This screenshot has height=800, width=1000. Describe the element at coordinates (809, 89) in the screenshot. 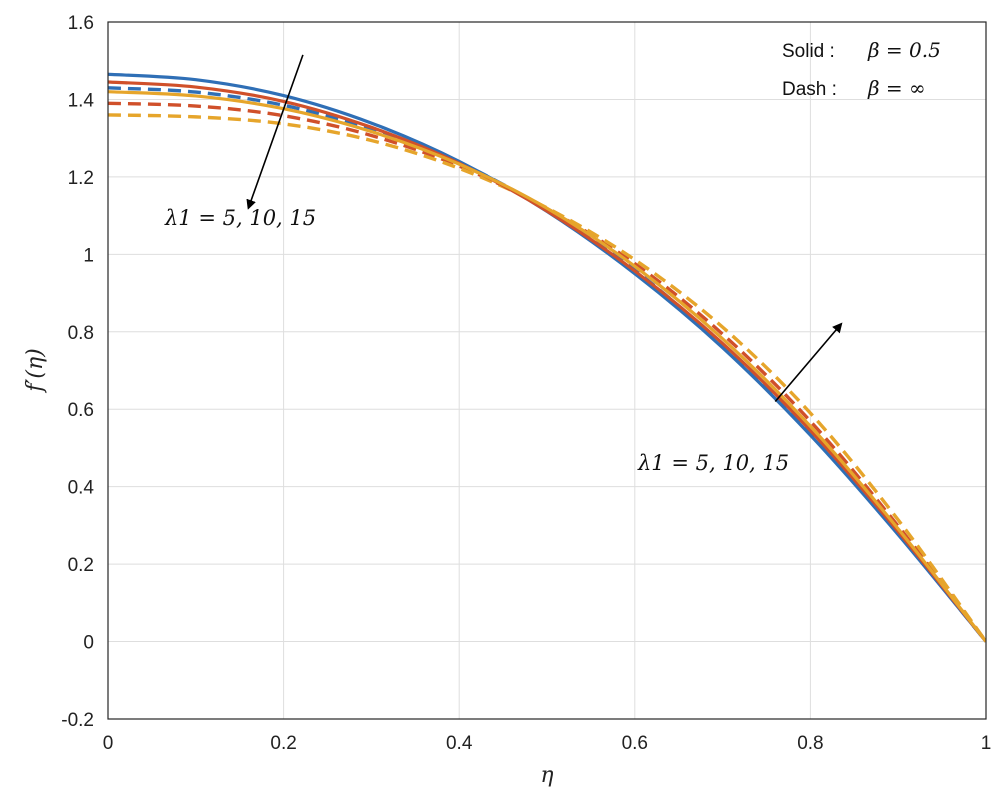

I see `legend-dash-label: Dash :` at that location.